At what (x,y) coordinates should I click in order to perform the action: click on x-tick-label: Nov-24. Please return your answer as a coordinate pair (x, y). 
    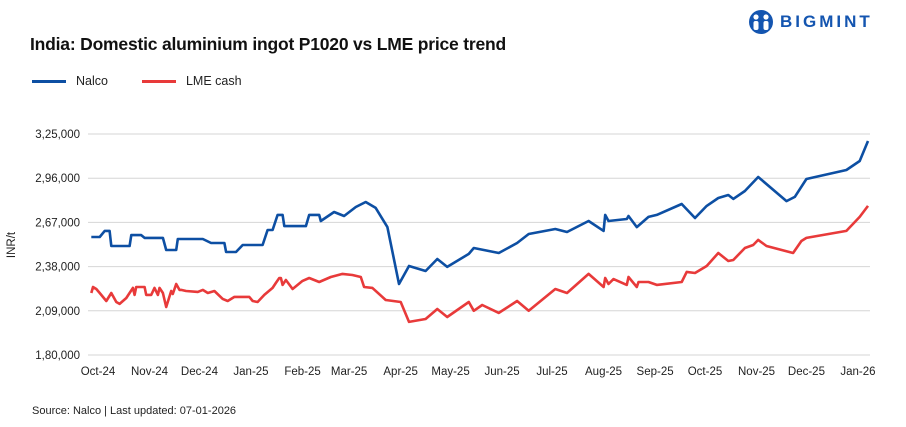
    Looking at the image, I should click on (150, 372).